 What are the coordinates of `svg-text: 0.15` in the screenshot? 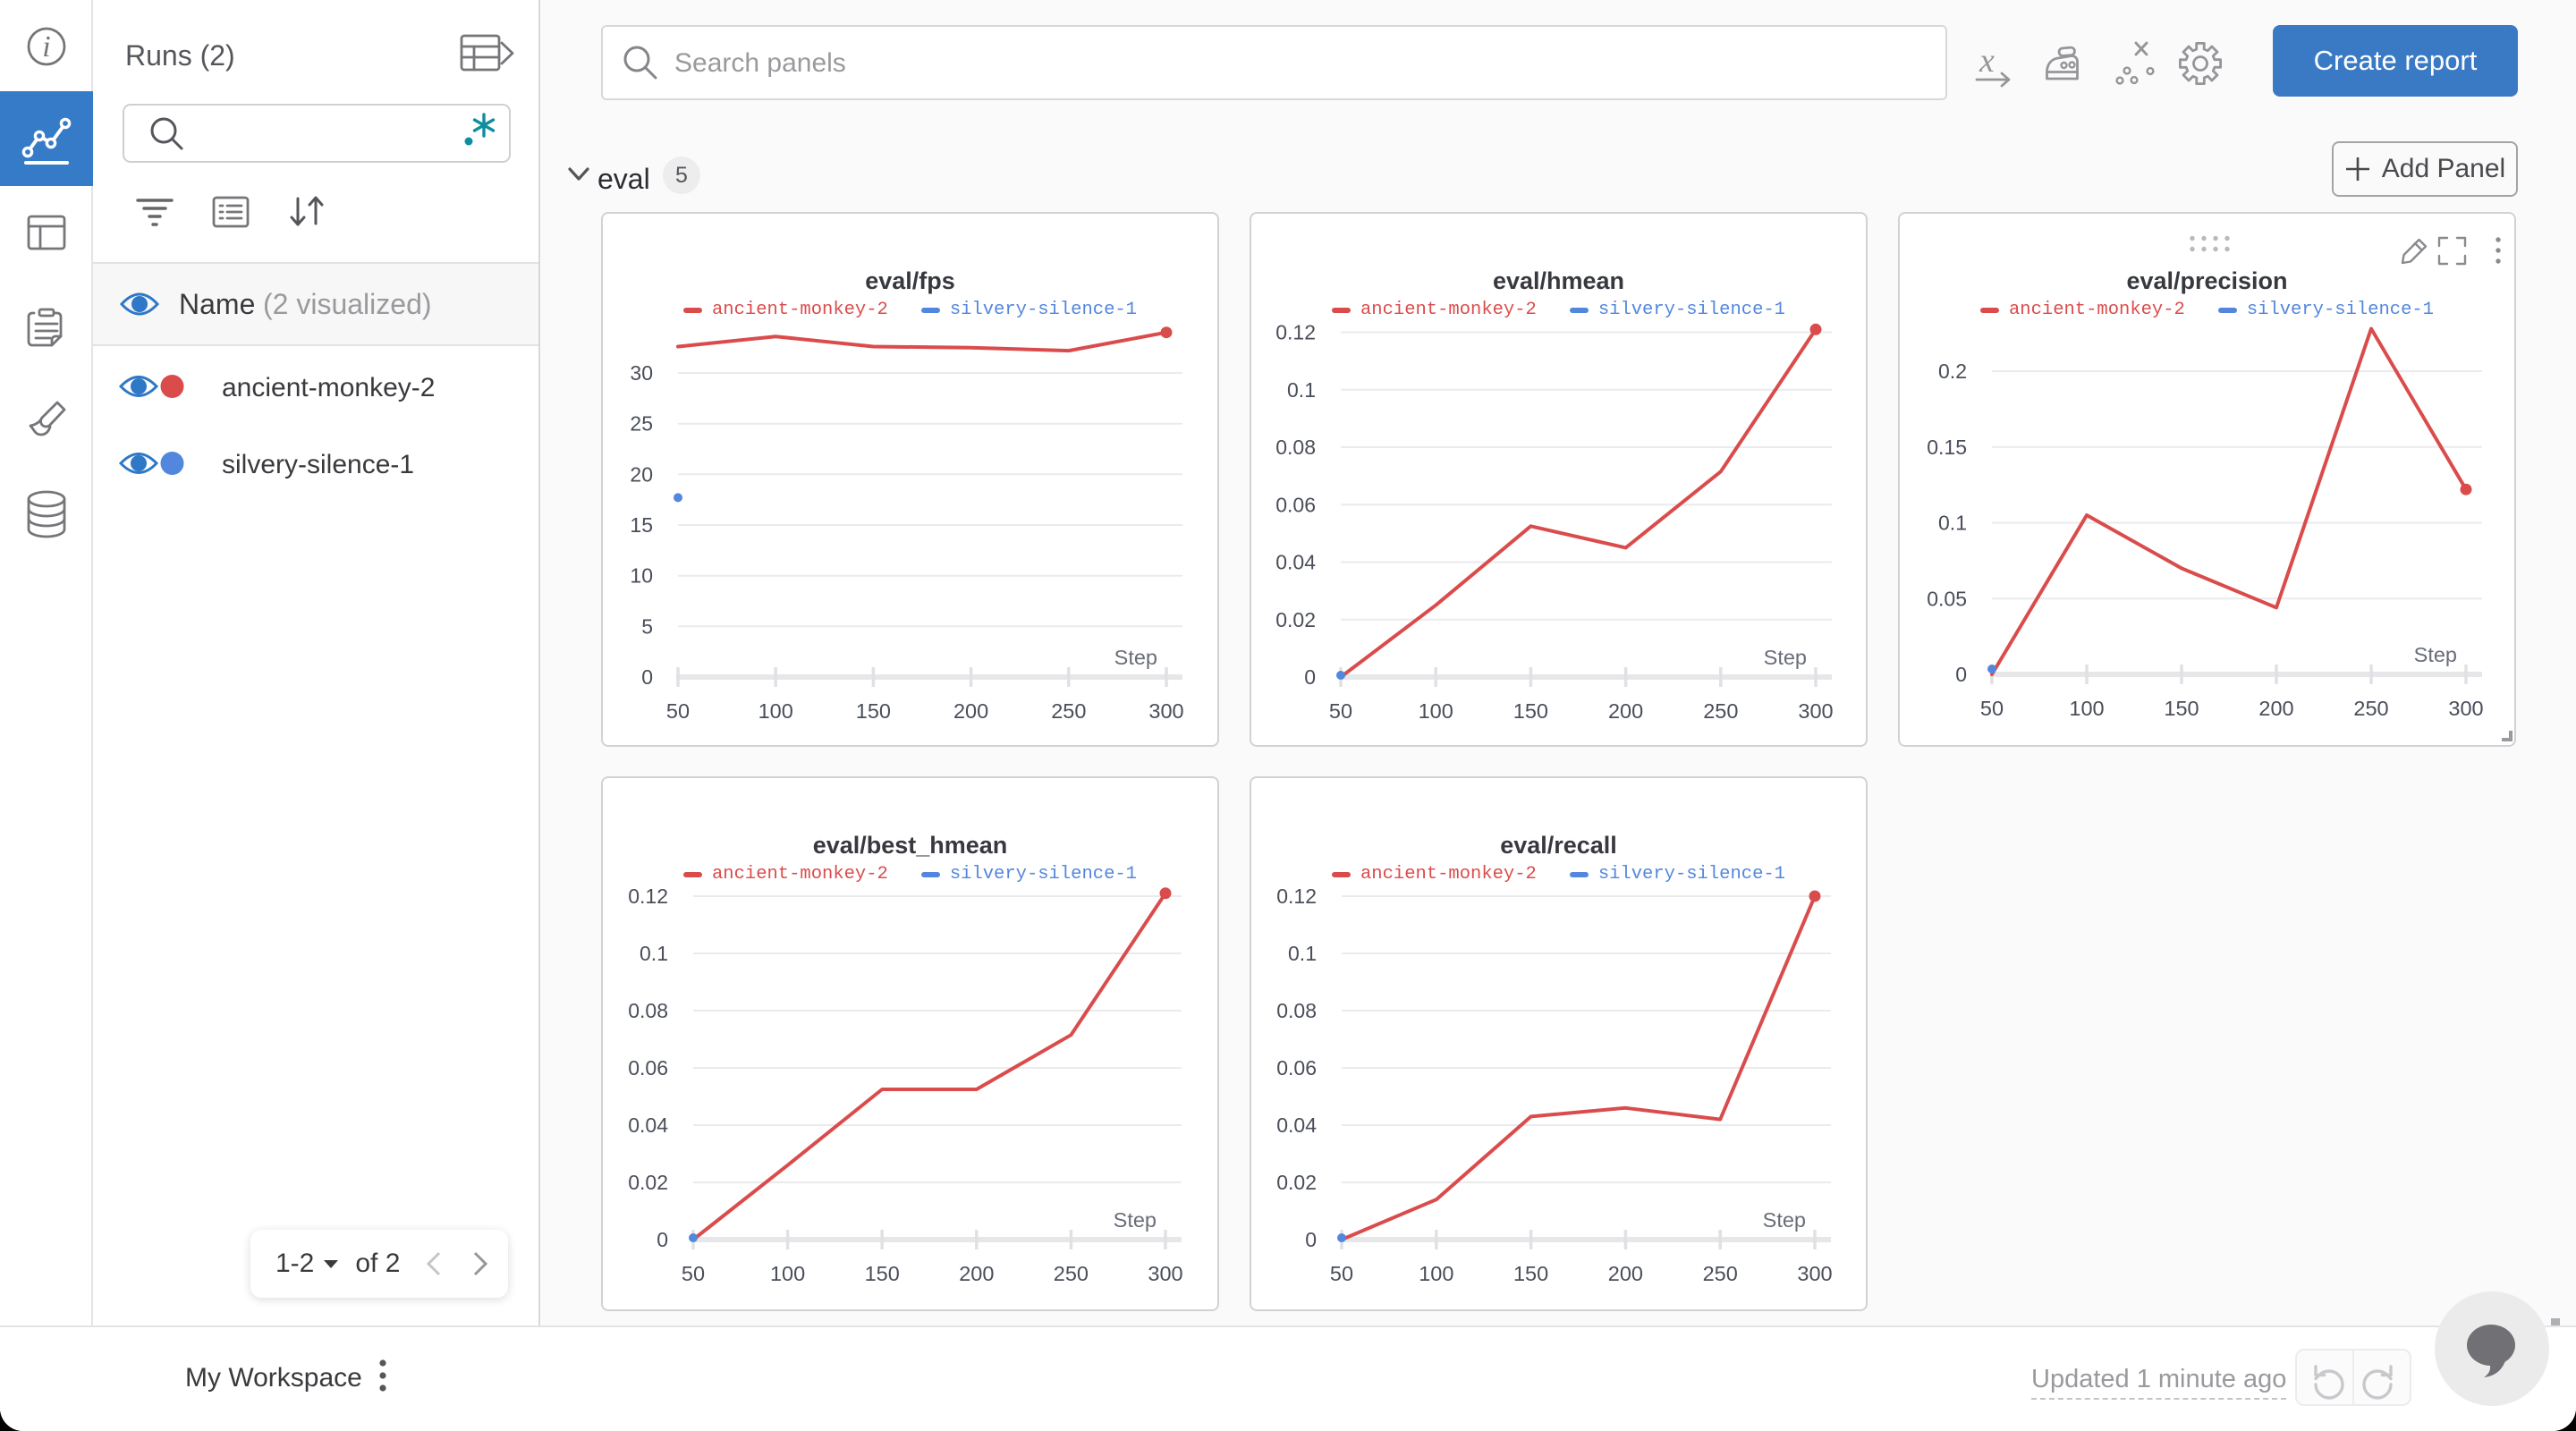 It's located at (1947, 448).